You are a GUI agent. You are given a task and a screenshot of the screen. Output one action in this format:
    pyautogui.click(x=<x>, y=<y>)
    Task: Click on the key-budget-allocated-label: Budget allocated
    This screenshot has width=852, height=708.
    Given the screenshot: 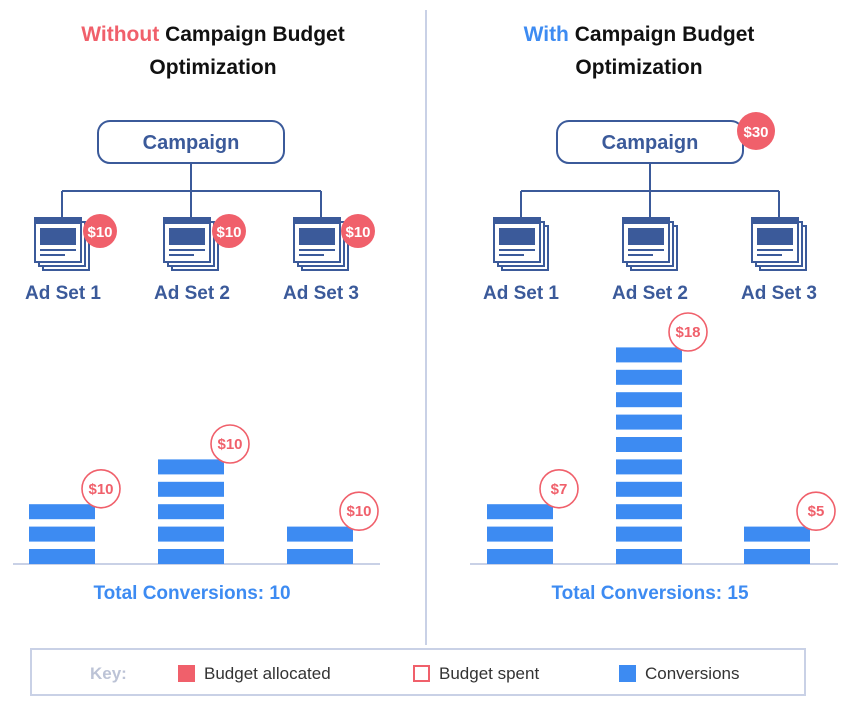 What is the action you would take?
    pyautogui.click(x=267, y=673)
    